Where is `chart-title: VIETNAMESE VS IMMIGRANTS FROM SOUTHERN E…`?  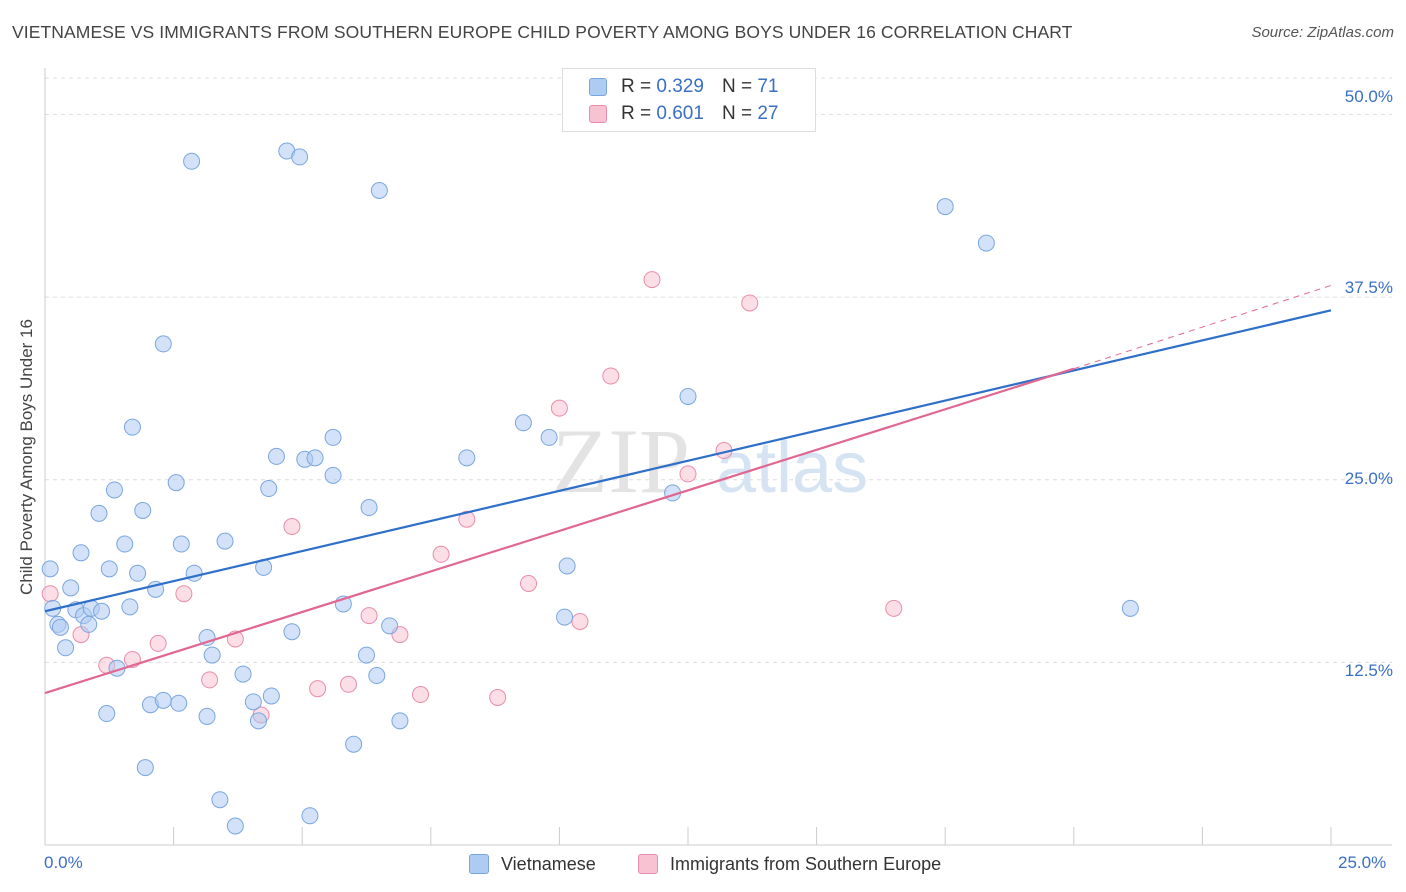 chart-title: VIETNAMESE VS IMMIGRANTS FROM SOUTHERN E… is located at coordinates (542, 32).